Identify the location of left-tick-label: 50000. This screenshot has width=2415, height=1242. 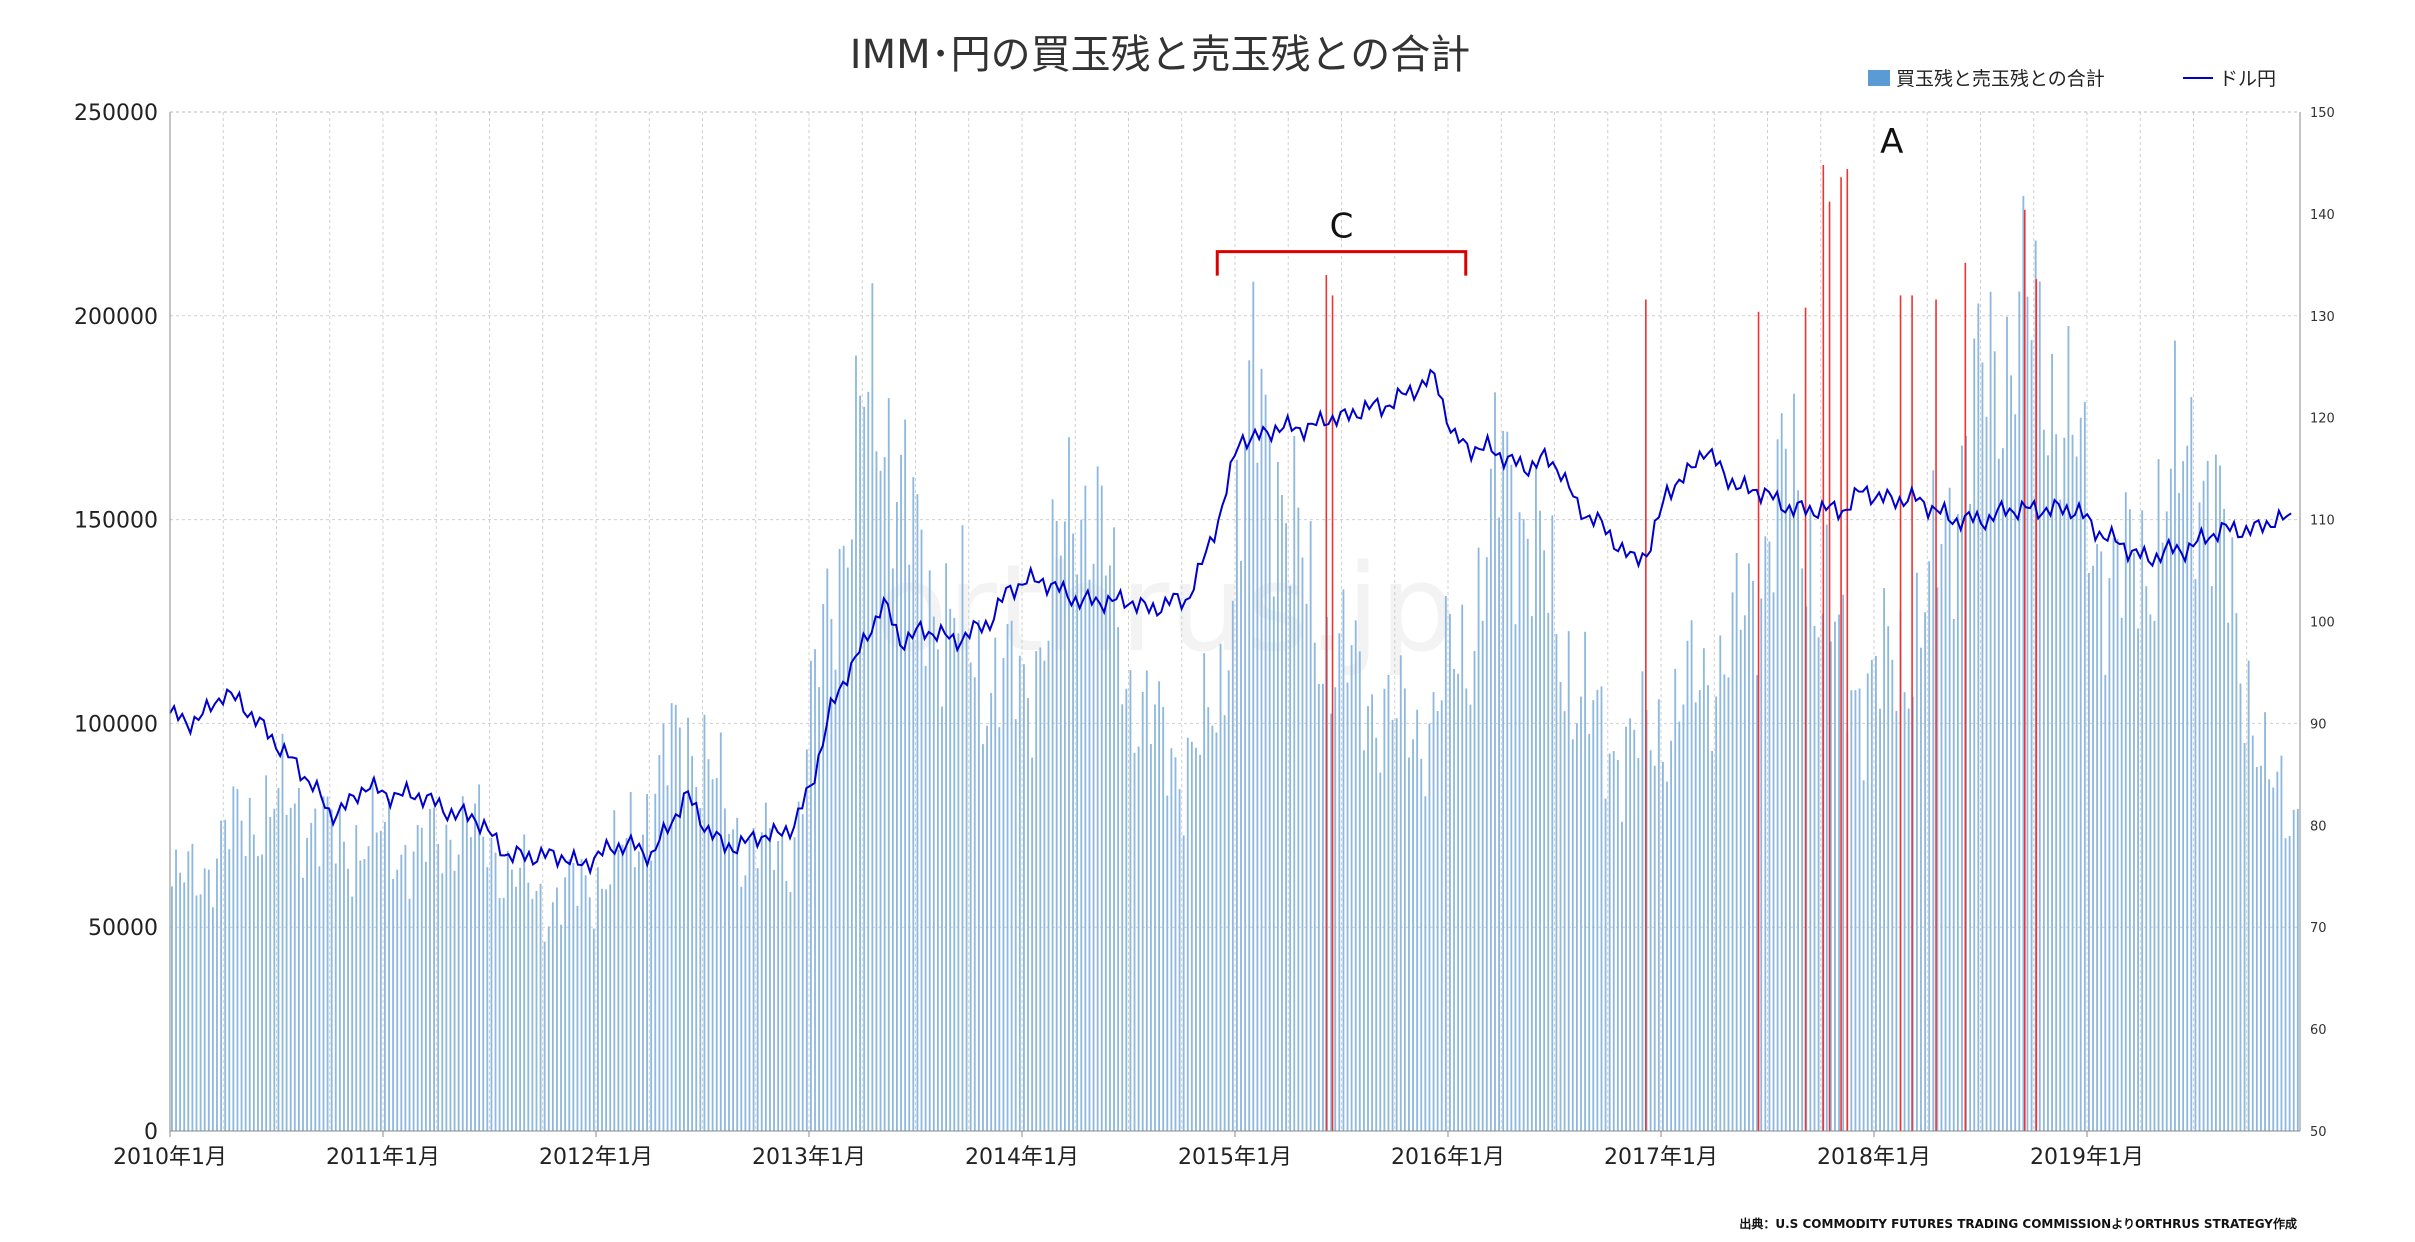
(123, 928).